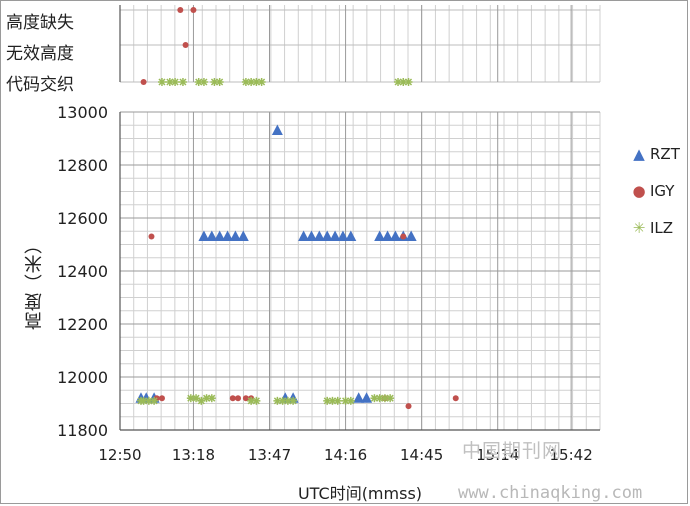 The image size is (690, 506). Describe the element at coordinates (639, 228) in the screenshot. I see `star-icon: ✳` at that location.